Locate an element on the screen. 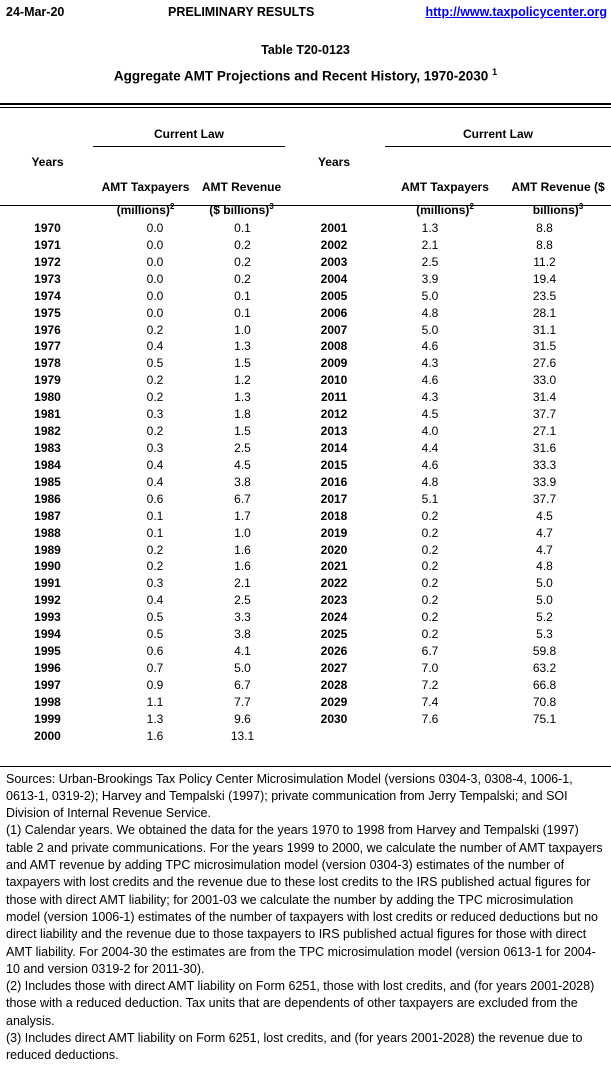 This screenshot has height=1072, width=611. amt-revenue-cell: 0.2 is located at coordinates (242, 244).